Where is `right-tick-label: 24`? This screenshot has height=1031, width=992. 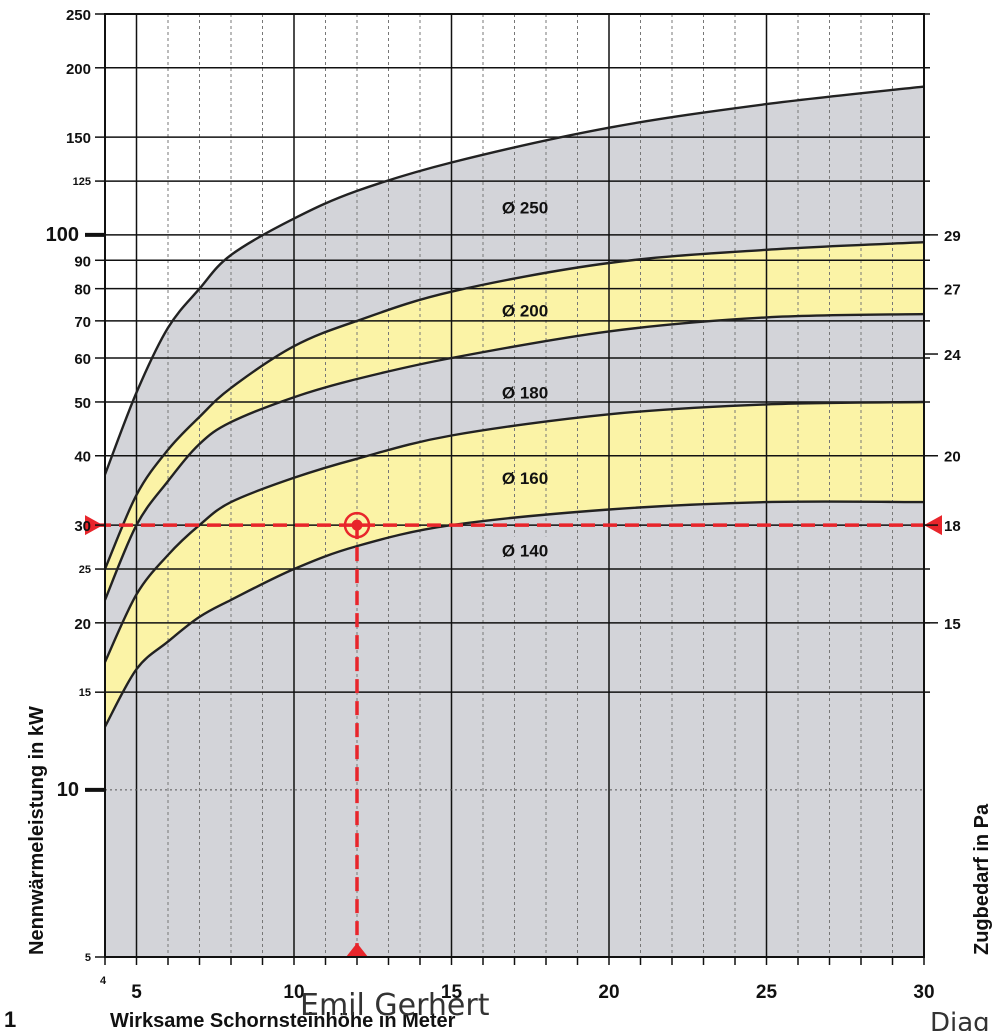
right-tick-label: 24 is located at coordinates (952, 355).